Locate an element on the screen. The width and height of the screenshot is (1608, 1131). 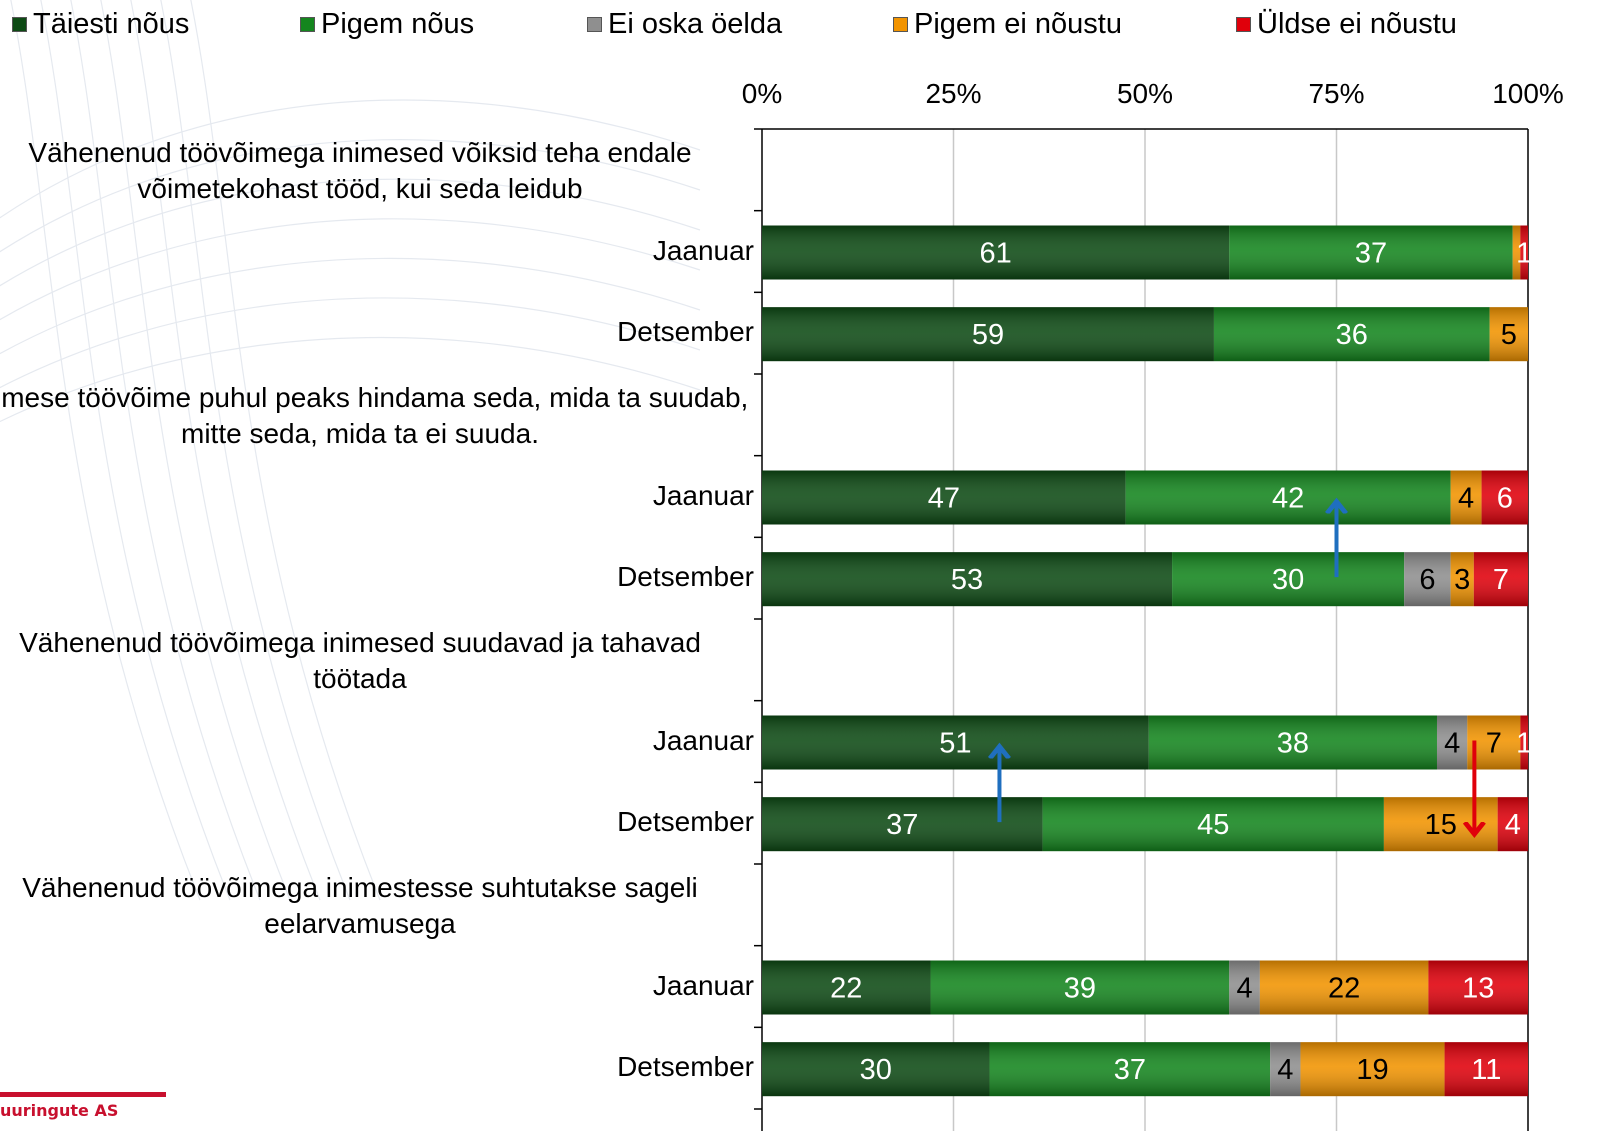
data-label: 59 is located at coordinates (988, 335).